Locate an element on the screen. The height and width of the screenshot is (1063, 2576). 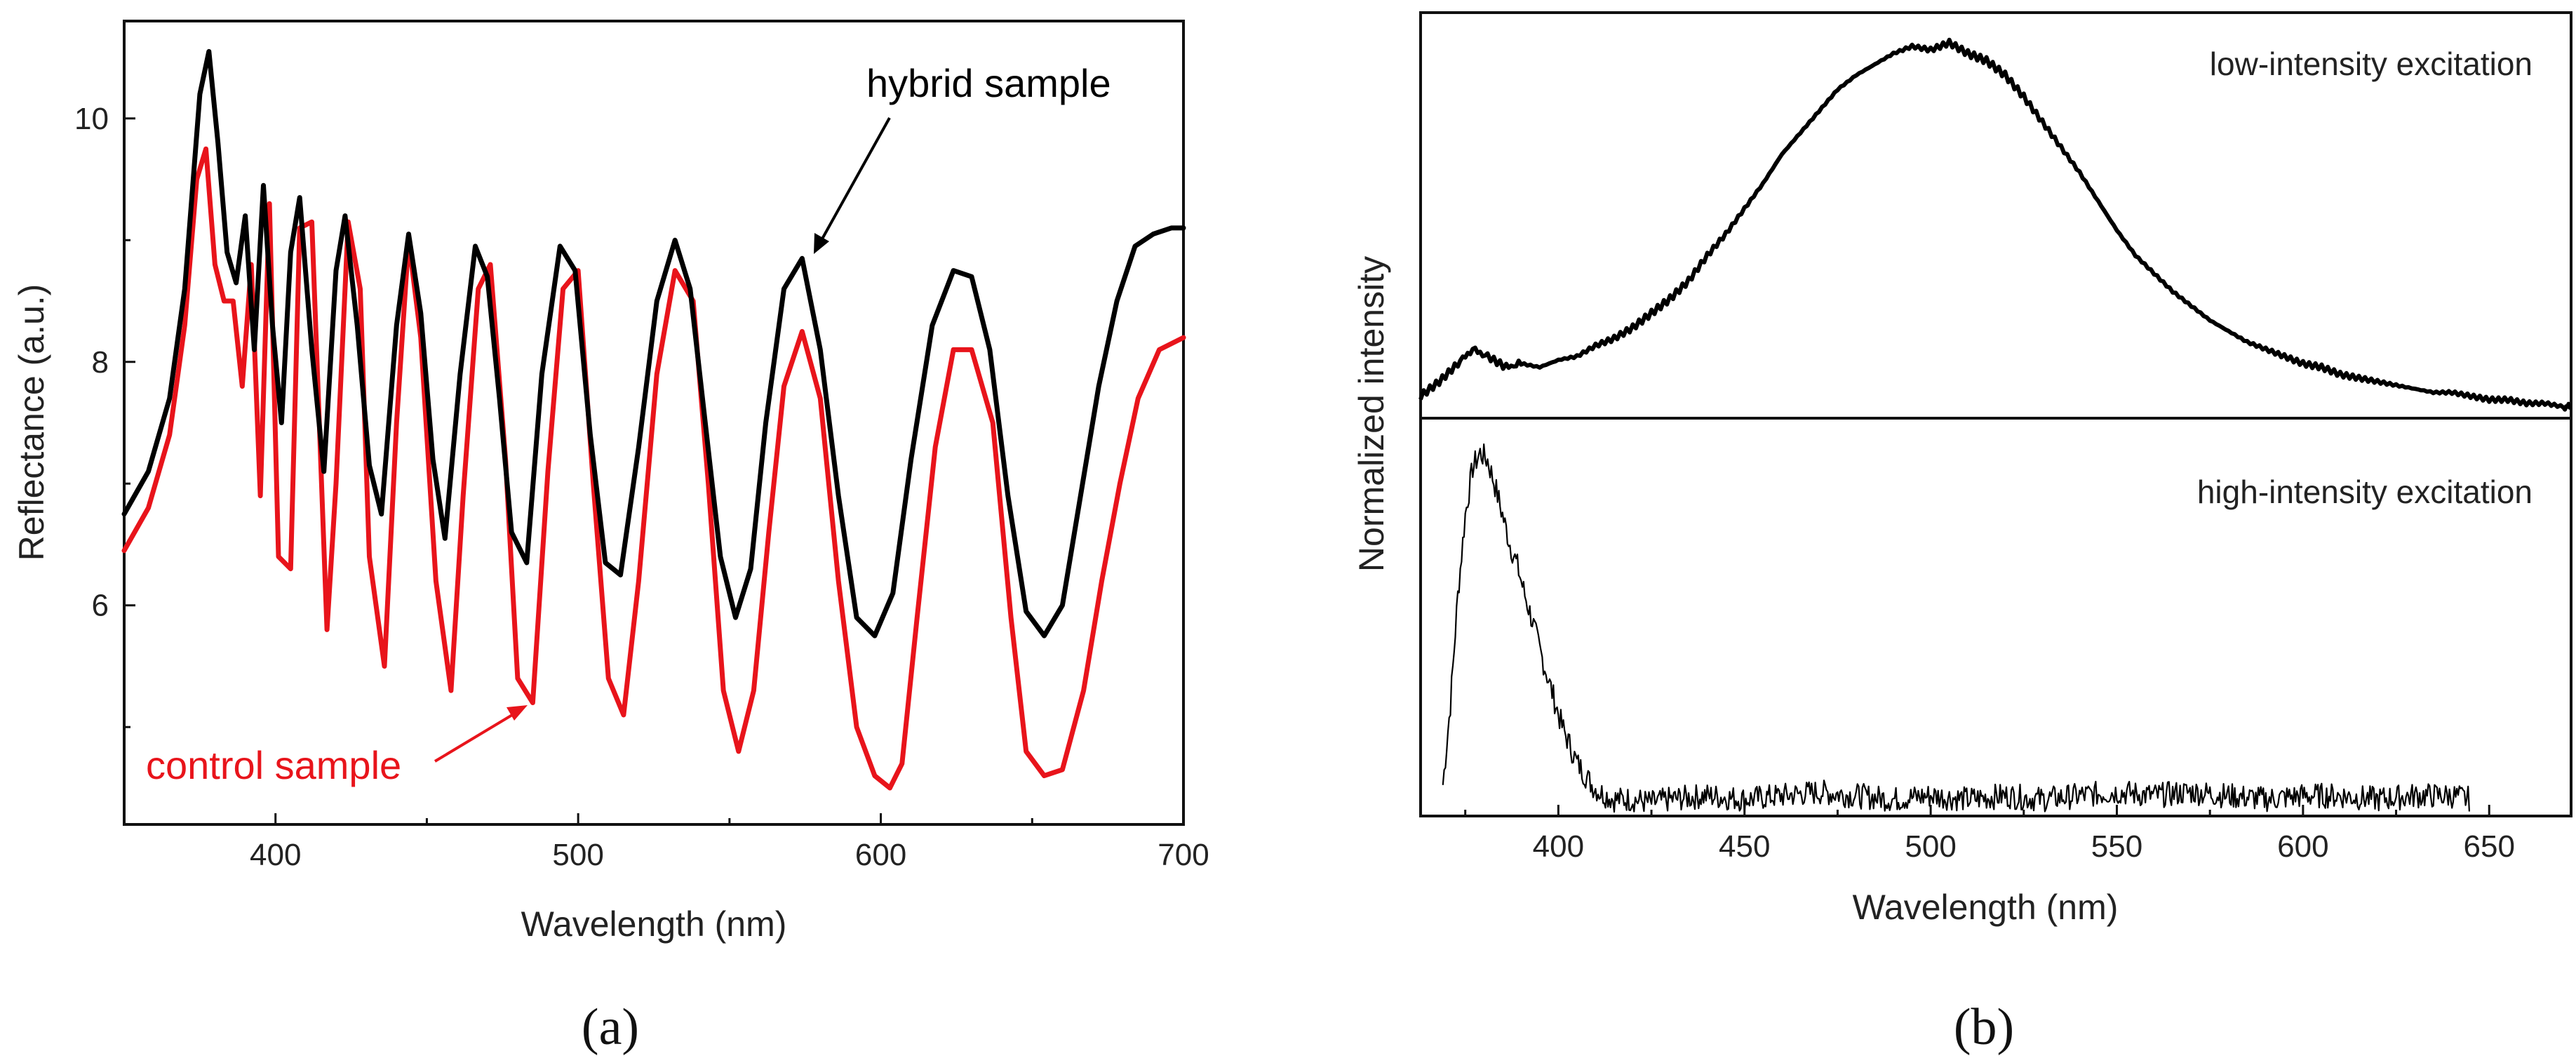
panel-b-y-label: Normalized intensity is located at coordinates (1371, 414).